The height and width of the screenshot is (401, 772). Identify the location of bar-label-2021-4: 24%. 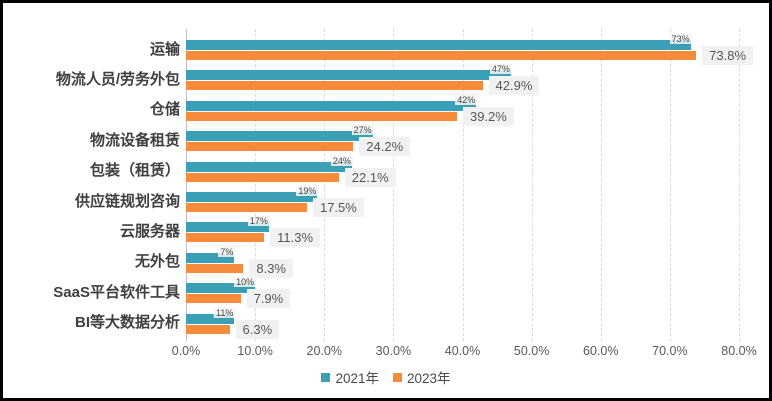
(341, 160).